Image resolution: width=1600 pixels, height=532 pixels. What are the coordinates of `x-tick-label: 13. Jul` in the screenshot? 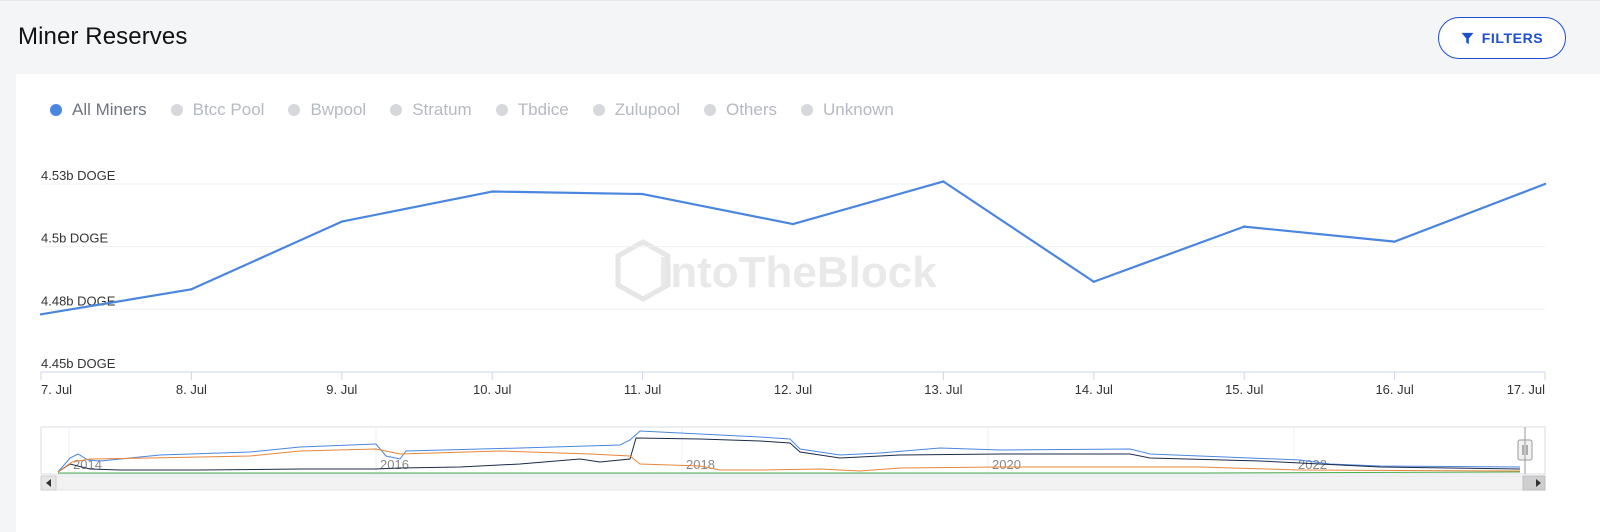 It's located at (943, 389).